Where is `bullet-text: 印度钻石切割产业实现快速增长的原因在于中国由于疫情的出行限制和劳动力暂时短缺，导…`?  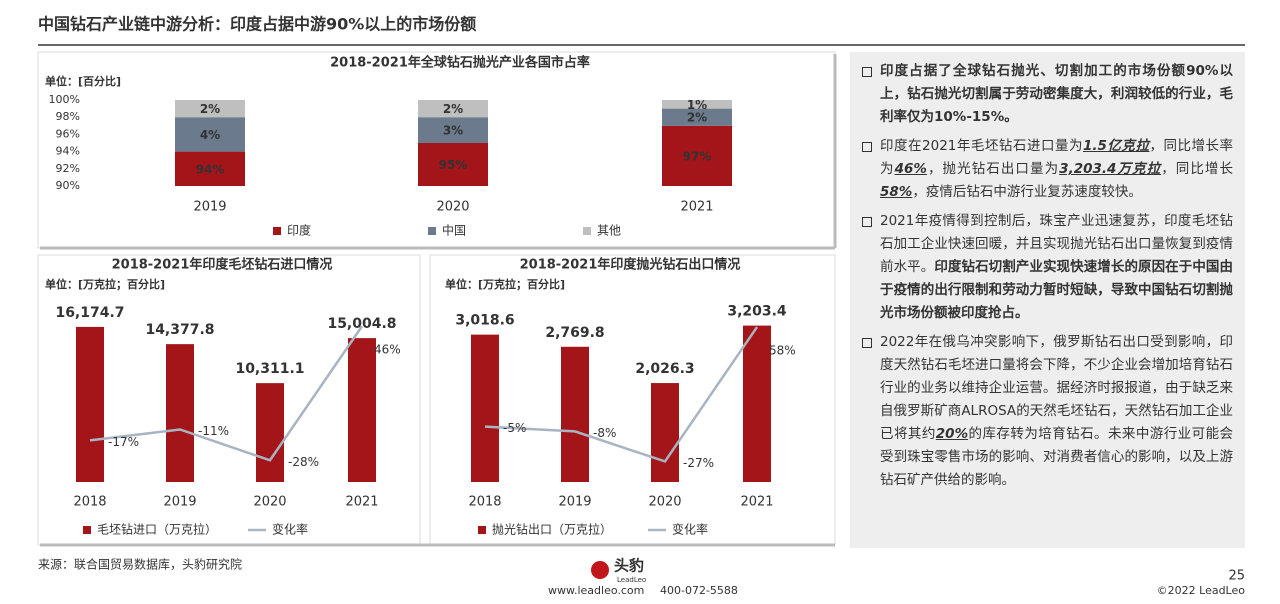 bullet-text: 印度钻石切割产业实现快速增长的原因在于中国由于疫情的出行限制和劳动力暂时短缺，导… is located at coordinates (1057, 290).